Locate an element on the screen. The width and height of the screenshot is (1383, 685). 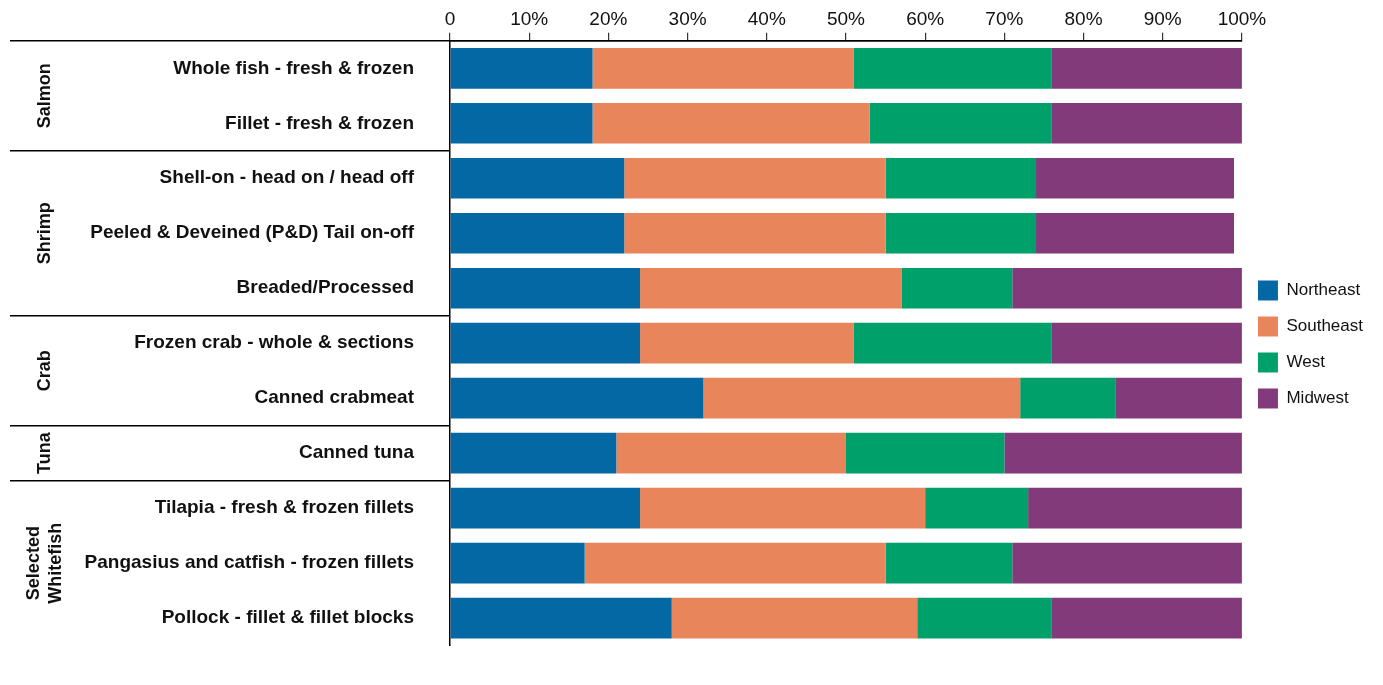
y-tick-label: Tilapia - fresh & frozen fillets is located at coordinates (284, 507).